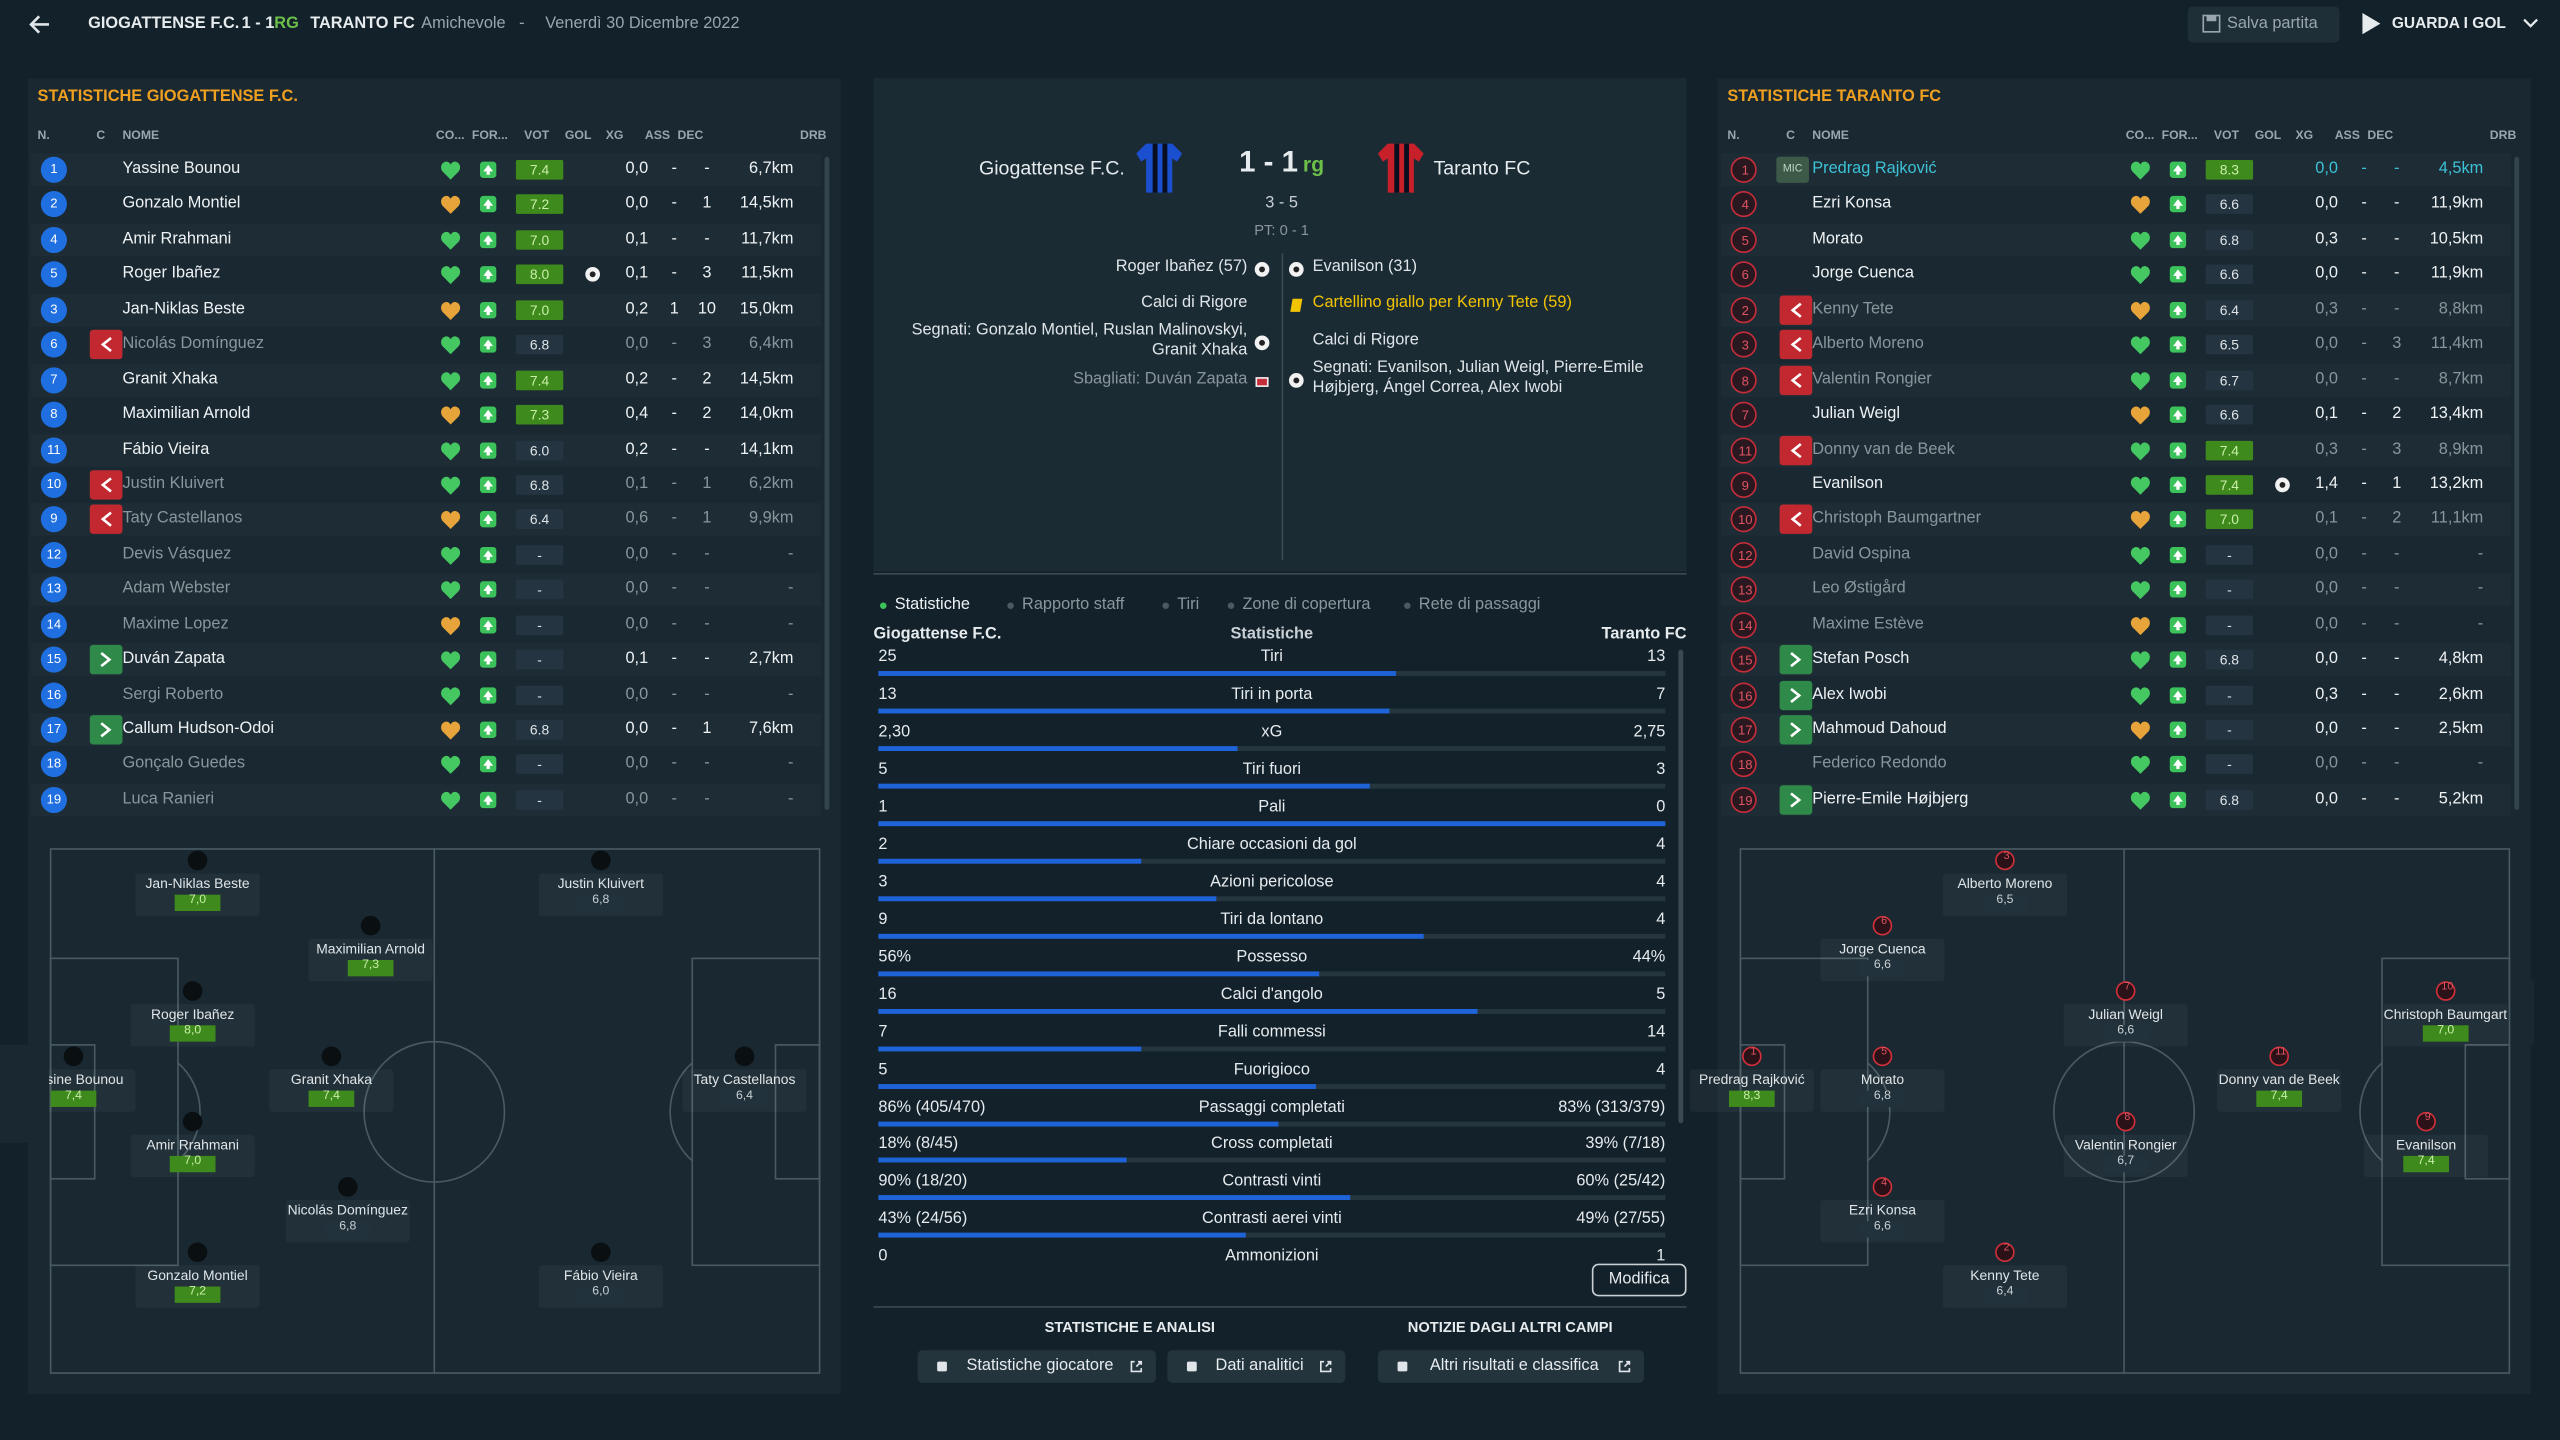  I want to click on rating-box: 6.5, so click(2229, 345).